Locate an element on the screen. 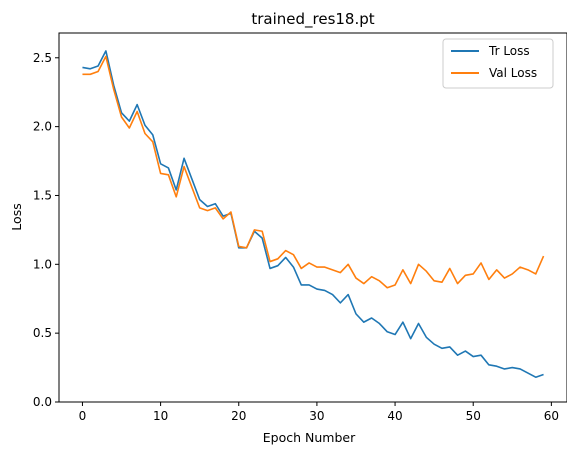 The width and height of the screenshot is (567, 455). legend-label-tr-loss: Tr Loss is located at coordinates (509, 51).